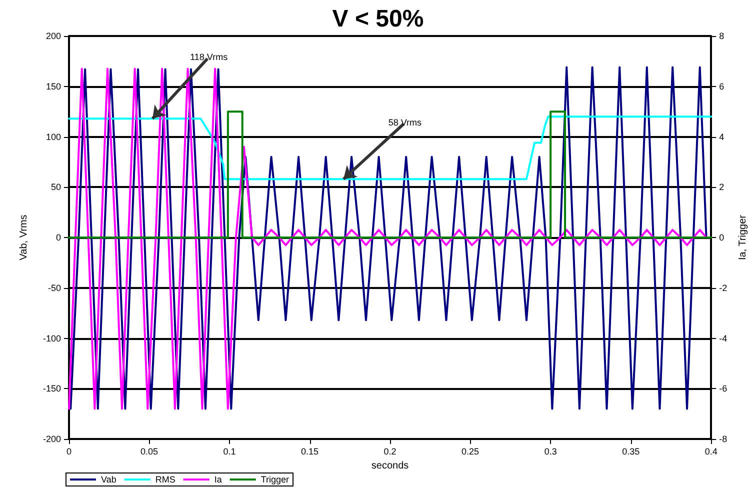  I want to click on x-tick-label: 0.35, so click(631, 451).